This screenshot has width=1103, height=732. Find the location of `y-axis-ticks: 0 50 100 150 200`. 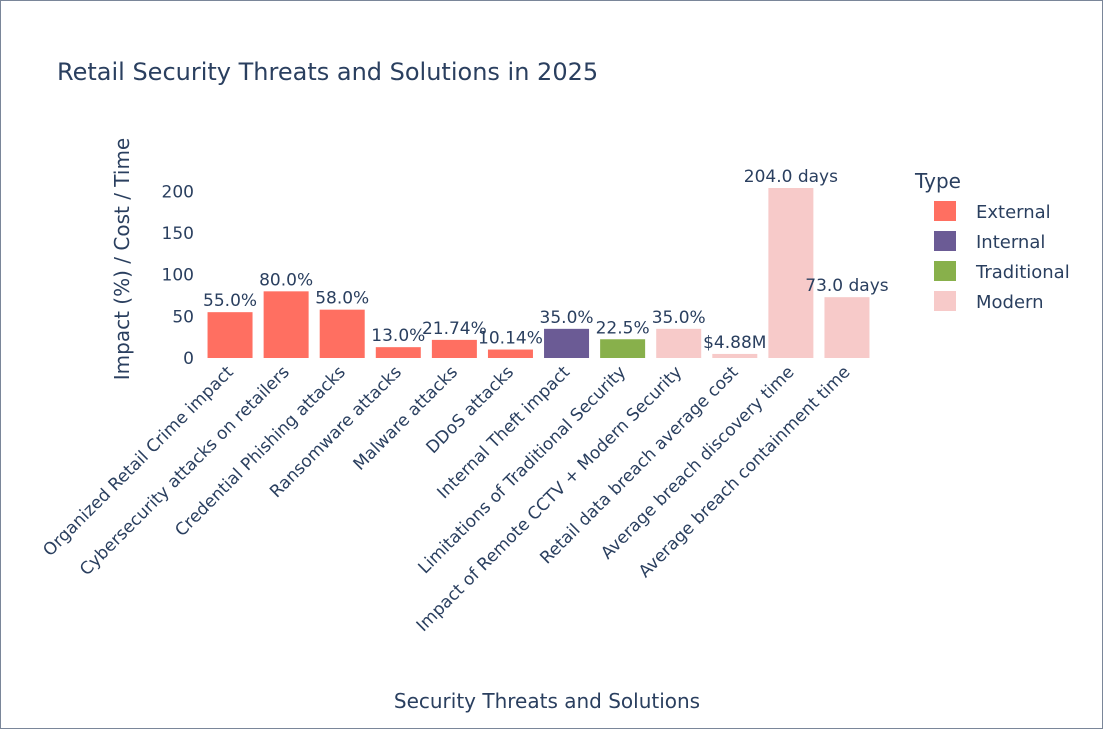

y-axis-ticks: 0 50 100 150 200 is located at coordinates (178, 275).